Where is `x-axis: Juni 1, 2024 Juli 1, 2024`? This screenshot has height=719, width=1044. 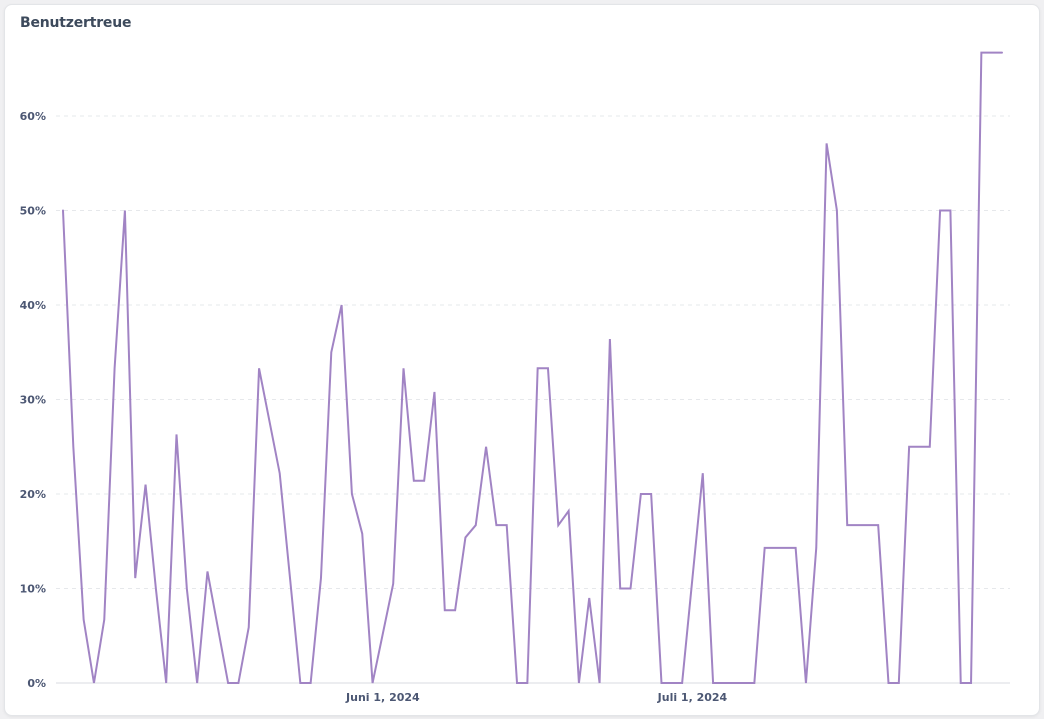
x-axis: Juni 1, 2024 Juli 1, 2024 is located at coordinates (536, 697).